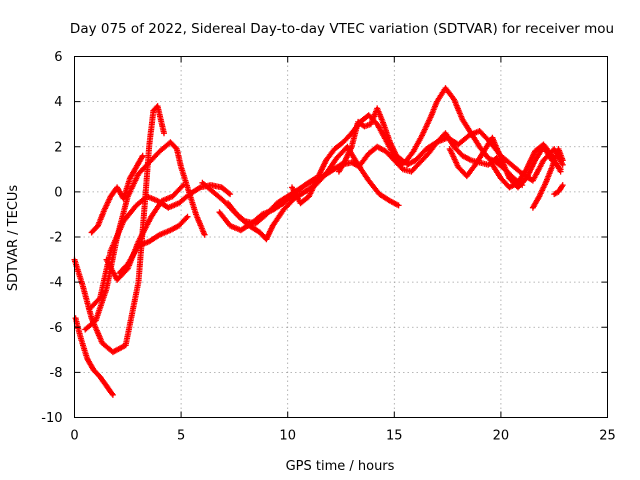 This screenshot has height=480, width=640. I want to click on y-axis-title: SDTVAR / TECUs, so click(13, 238).